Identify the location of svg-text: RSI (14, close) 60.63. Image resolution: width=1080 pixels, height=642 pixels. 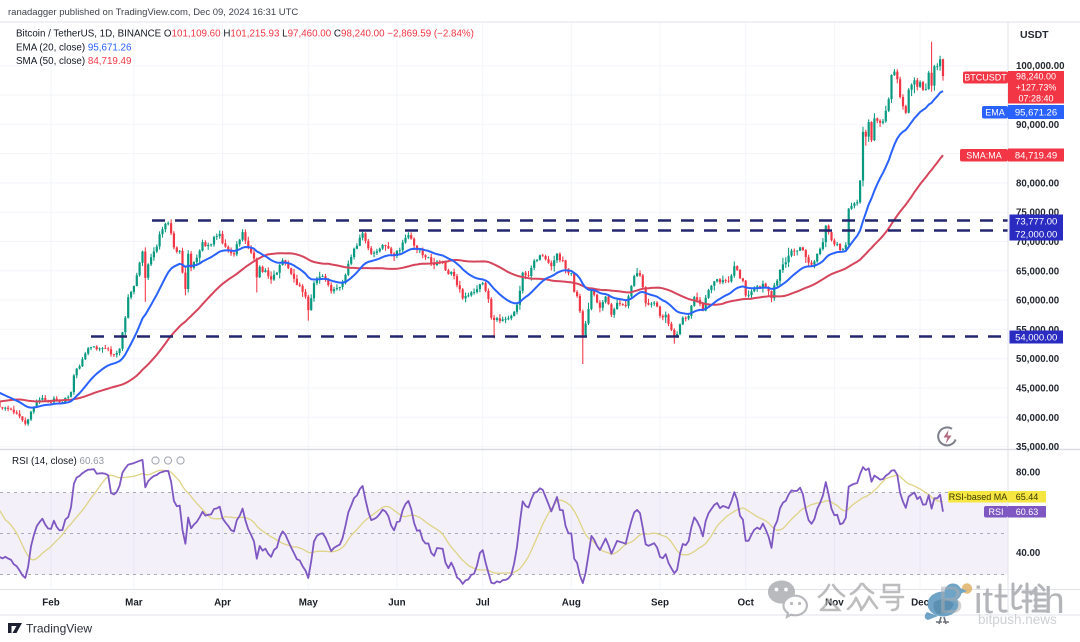
(58, 461).